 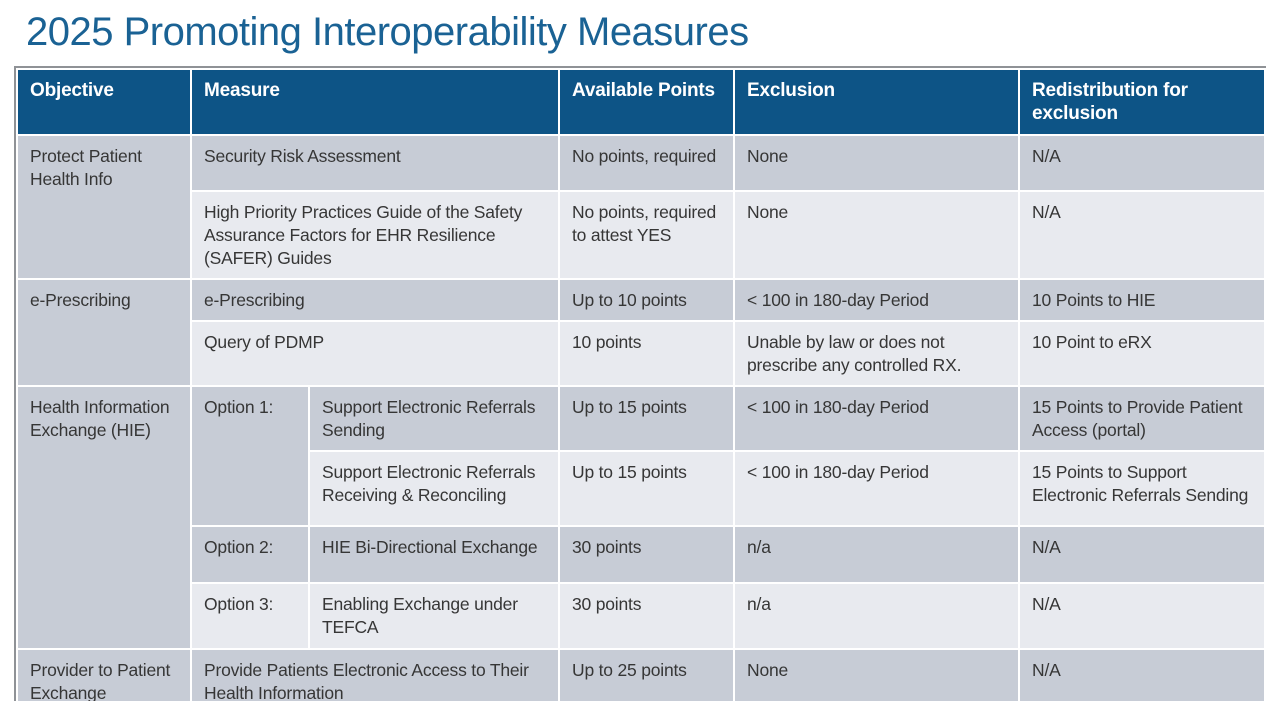 I want to click on redistribution-cell: 10 Points to HIE, so click(x=1142, y=299).